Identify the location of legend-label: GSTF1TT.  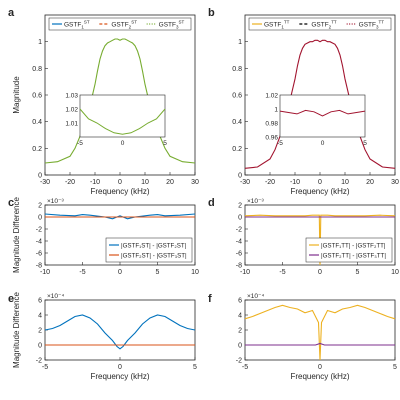
(277, 25).